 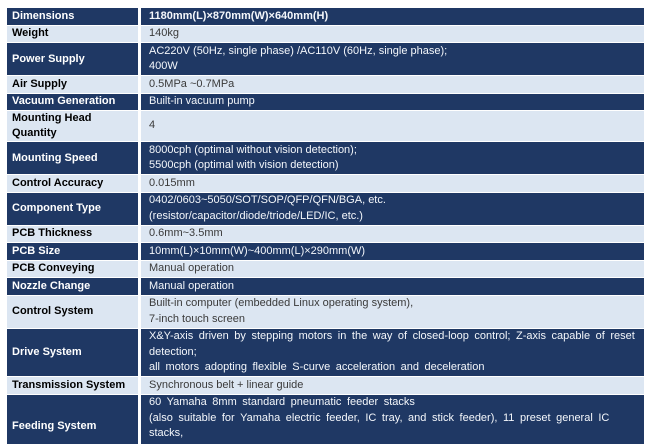 I want to click on spec-value: 140kg, so click(x=164, y=33).